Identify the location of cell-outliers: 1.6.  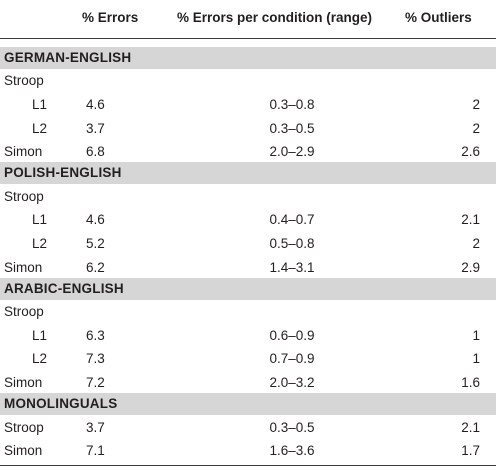
(470, 382).